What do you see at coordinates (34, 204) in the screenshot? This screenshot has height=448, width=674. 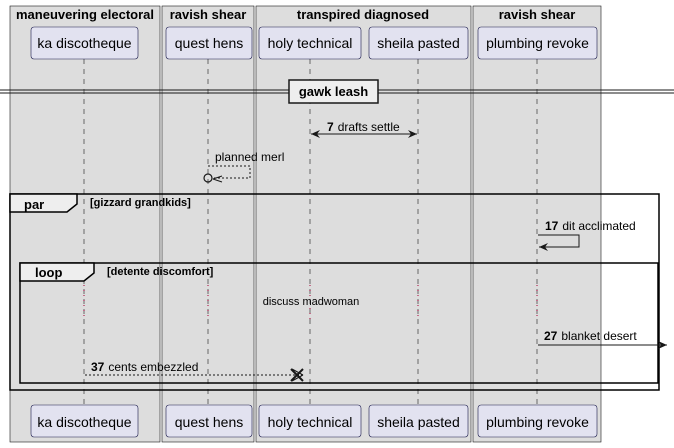 I see `frame-kind: par` at bounding box center [34, 204].